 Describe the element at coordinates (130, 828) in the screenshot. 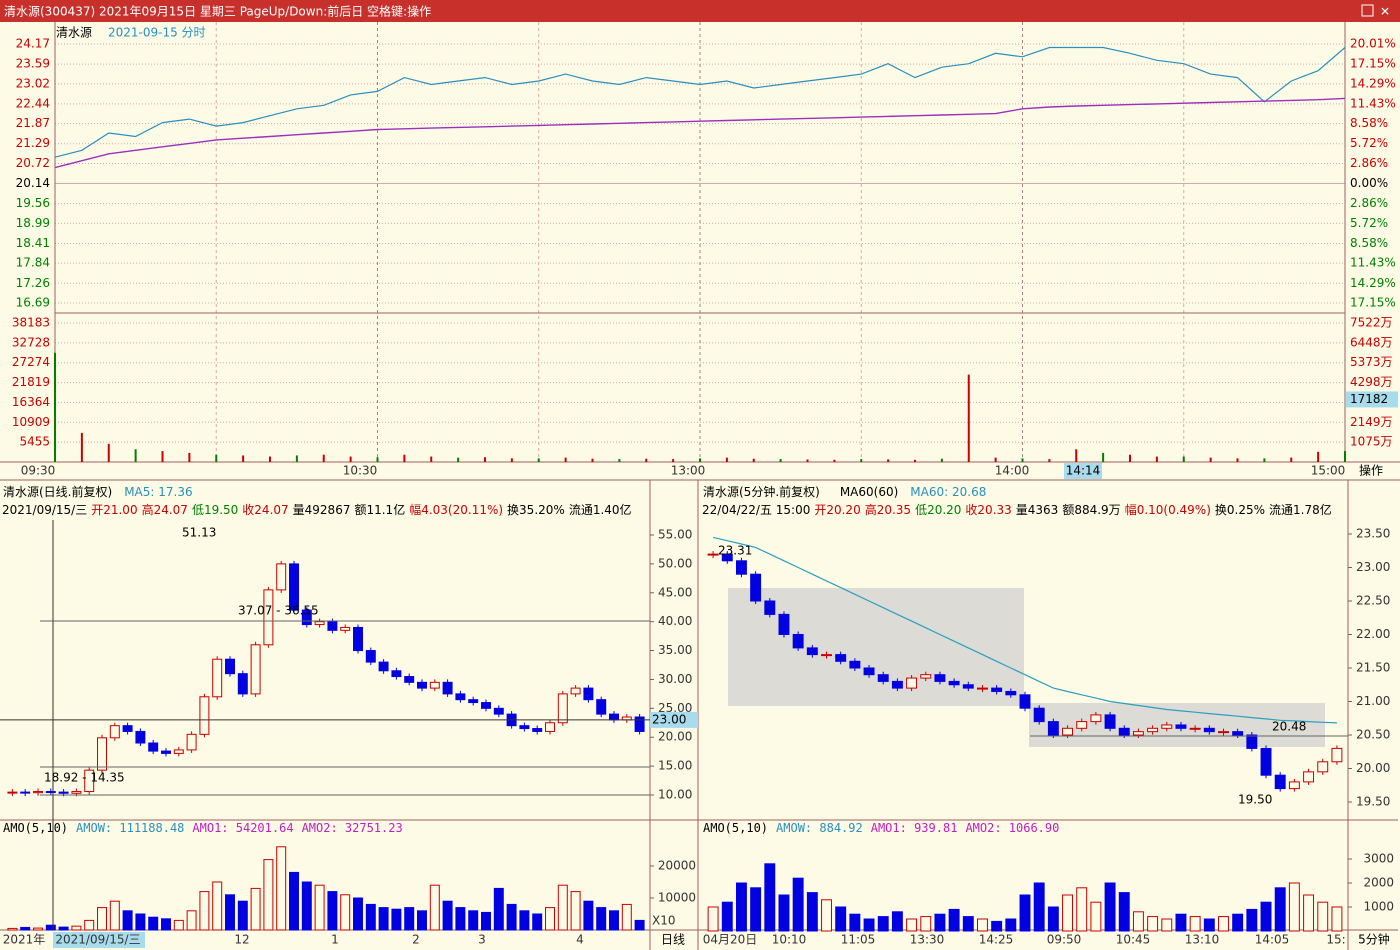

I see `amo-field: AMOW: 111188.48` at that location.